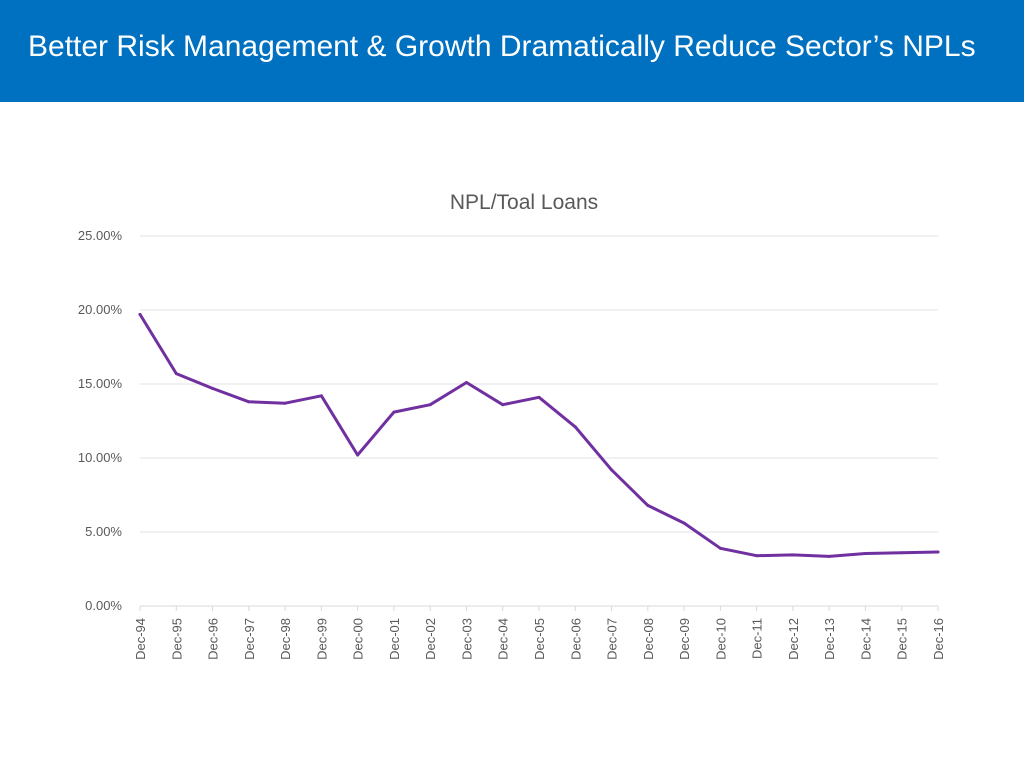  What do you see at coordinates (358, 639) in the screenshot?
I see `x-tick-label: Dec-00` at bounding box center [358, 639].